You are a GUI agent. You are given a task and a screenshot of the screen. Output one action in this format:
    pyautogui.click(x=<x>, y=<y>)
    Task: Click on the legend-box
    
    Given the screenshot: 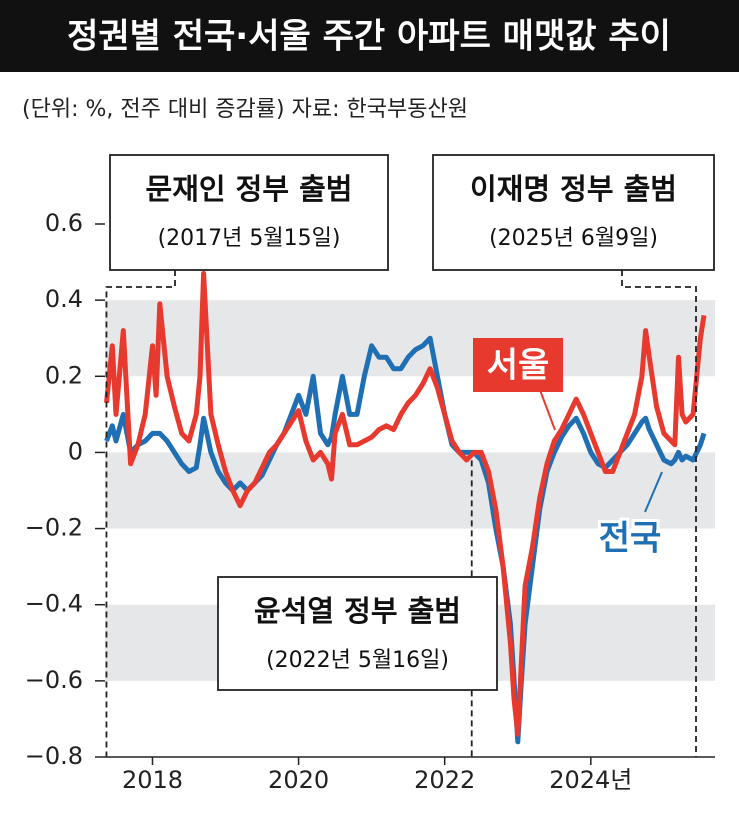 What is the action you would take?
    pyautogui.click(x=518, y=365)
    